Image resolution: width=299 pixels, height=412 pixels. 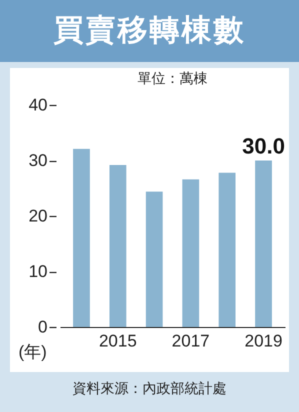 I want to click on y-tick-label: 10, so click(x=38, y=271).